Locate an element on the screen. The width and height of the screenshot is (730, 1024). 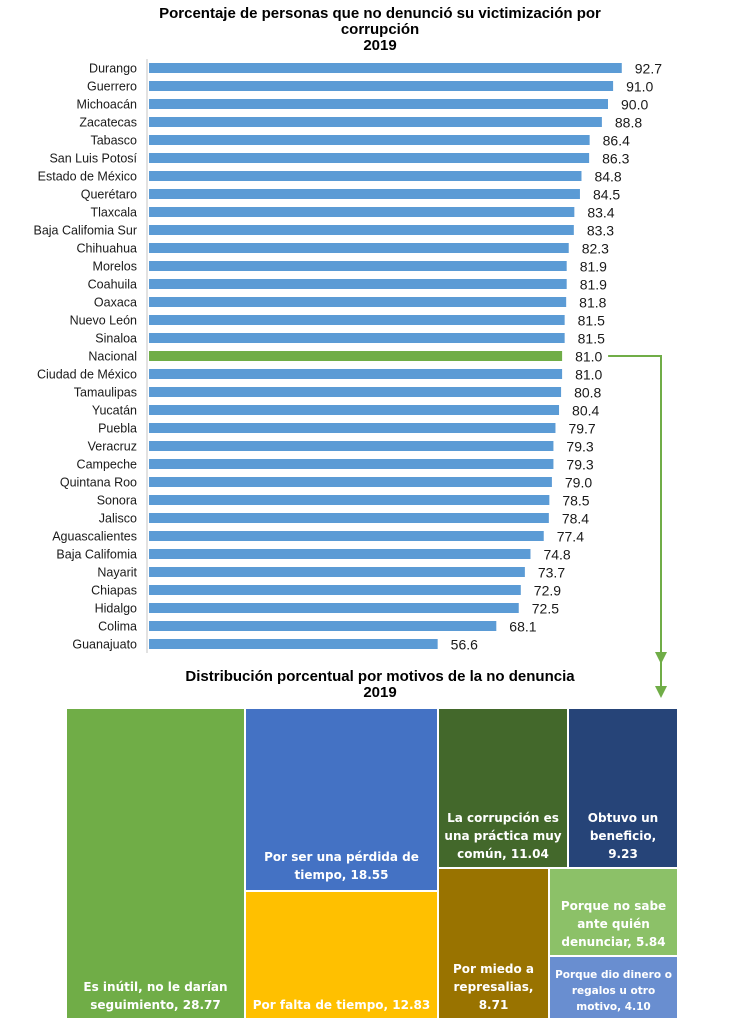
data-label: 84.8 is located at coordinates (607, 177).